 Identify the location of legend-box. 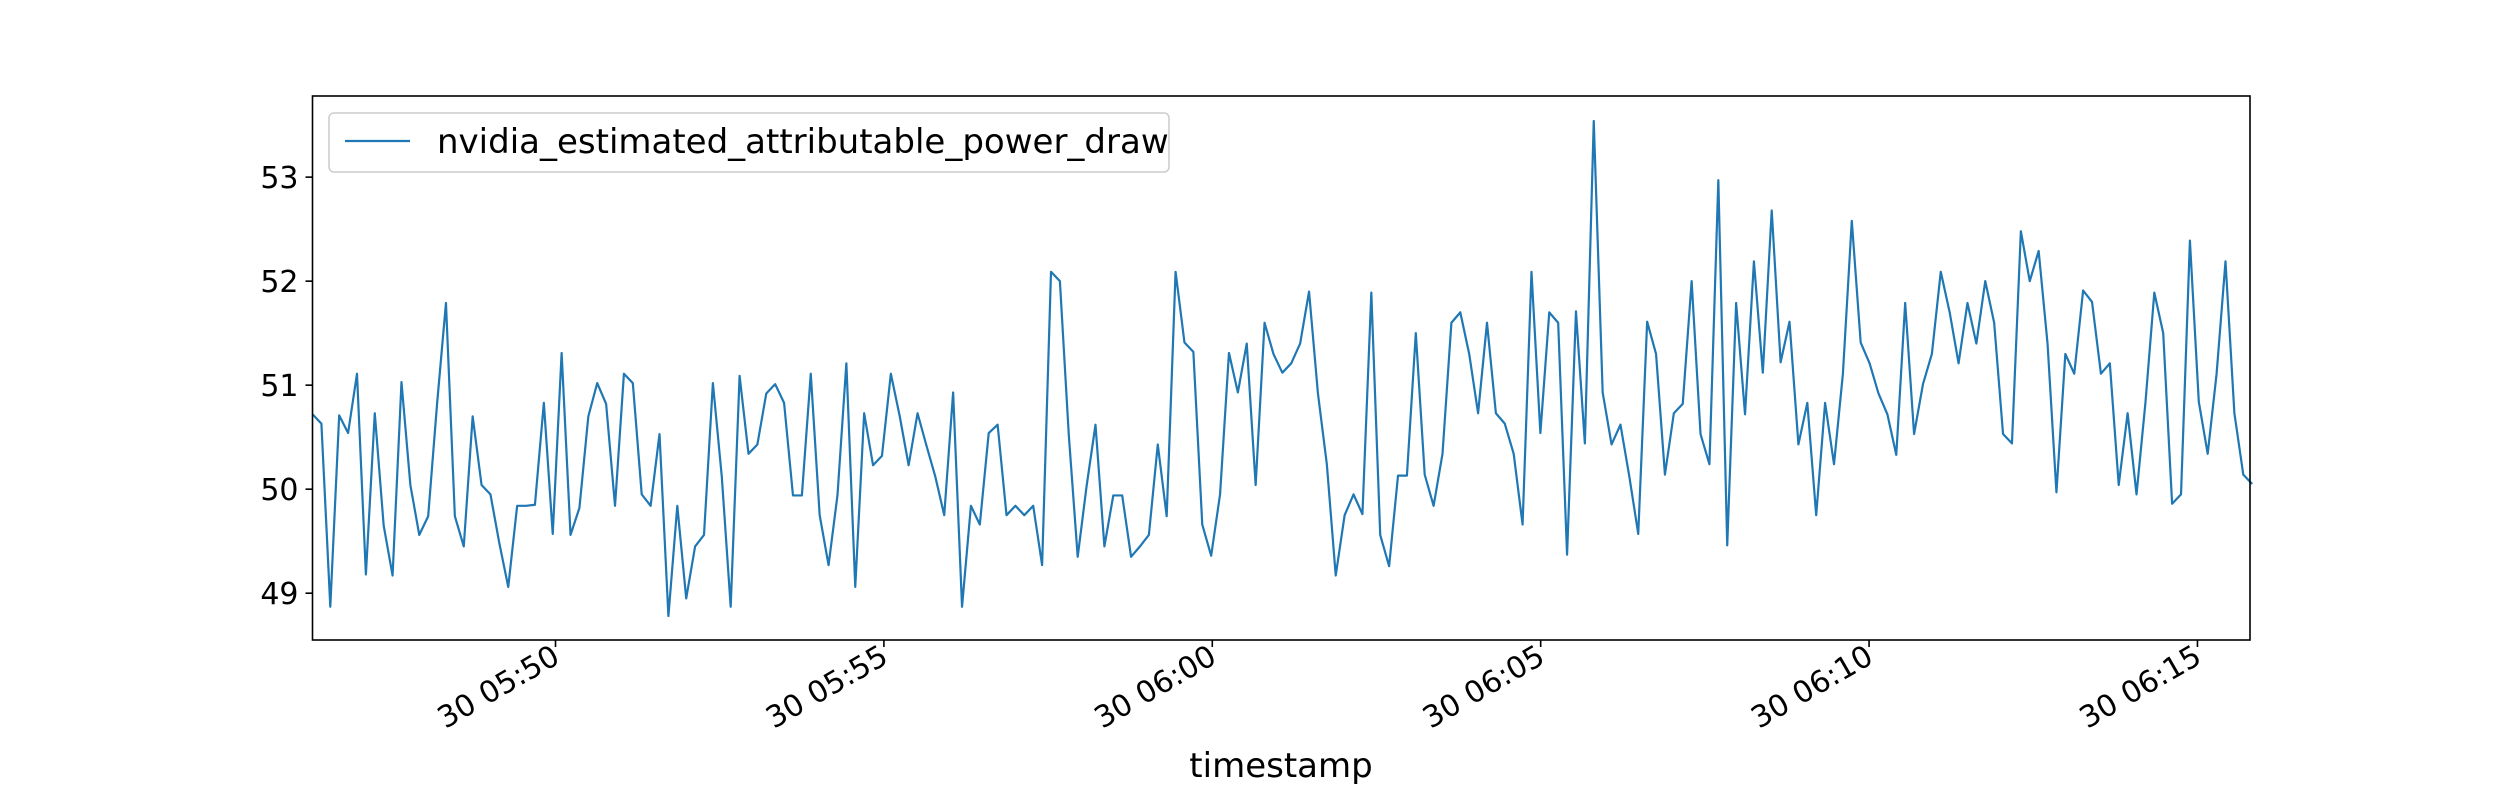
(749, 142).